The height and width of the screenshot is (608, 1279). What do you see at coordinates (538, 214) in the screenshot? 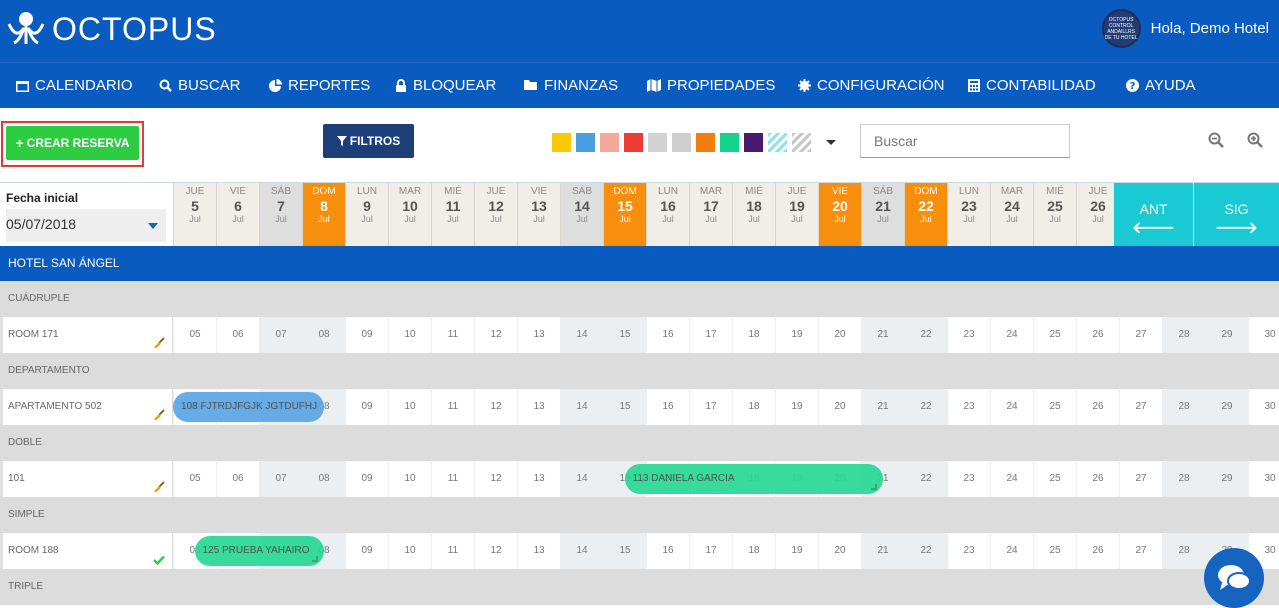
I see `day-column-header: VIE 13 Jul` at bounding box center [538, 214].